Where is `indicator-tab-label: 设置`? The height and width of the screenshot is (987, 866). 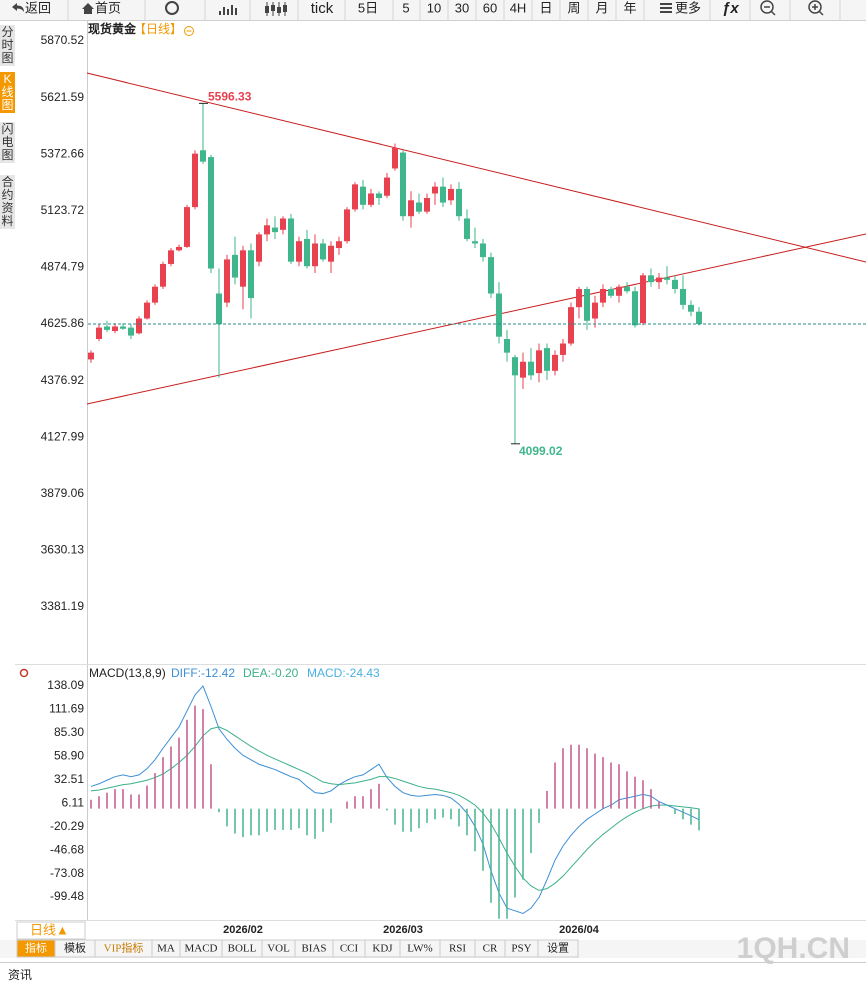
indicator-tab-label: 设置 is located at coordinates (558, 948).